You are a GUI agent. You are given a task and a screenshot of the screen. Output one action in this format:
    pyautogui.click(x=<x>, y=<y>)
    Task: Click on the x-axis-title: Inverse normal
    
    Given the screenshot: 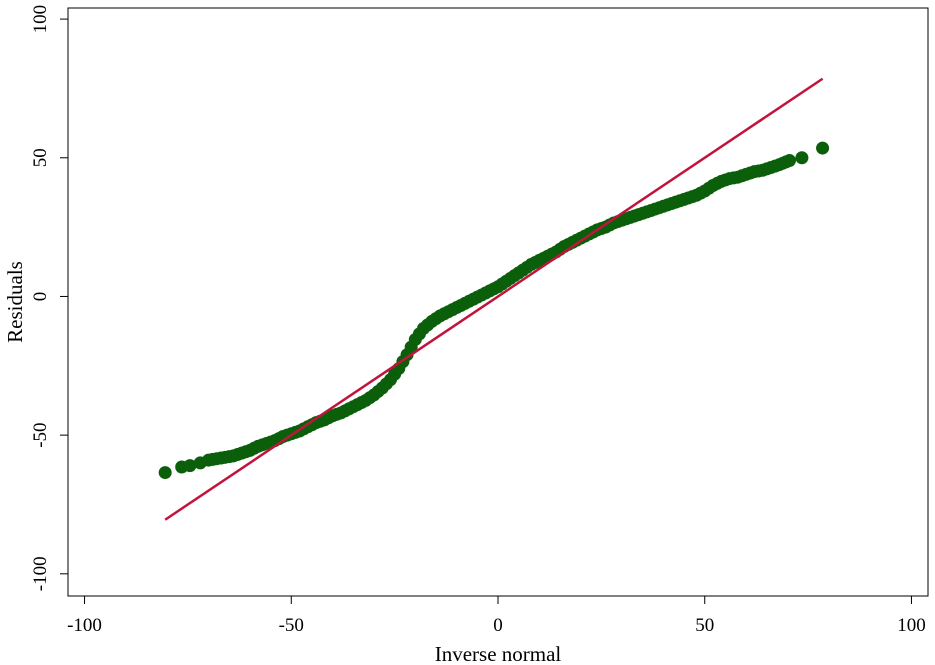 What is the action you would take?
    pyautogui.click(x=498, y=653)
    